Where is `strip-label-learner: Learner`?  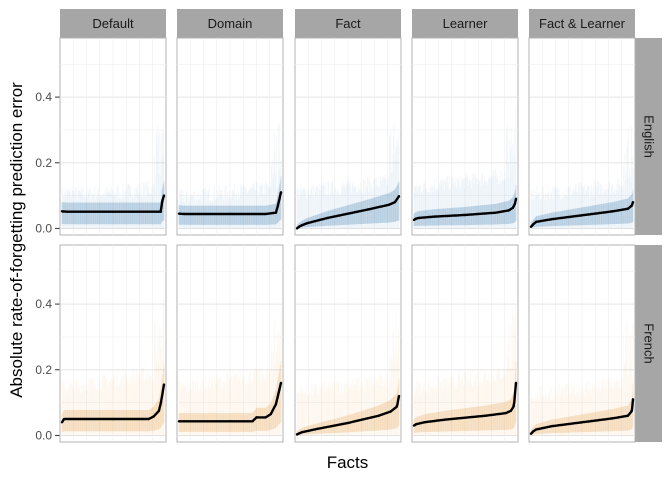 strip-label-learner: Learner is located at coordinates (465, 23).